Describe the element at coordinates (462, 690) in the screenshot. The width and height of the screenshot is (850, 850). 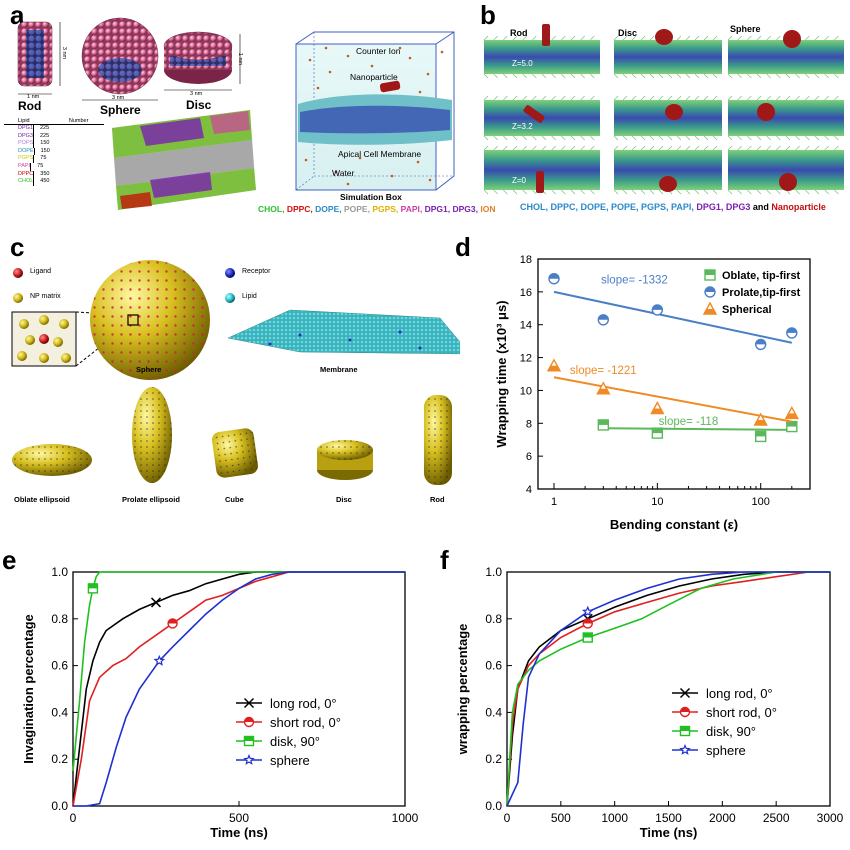
I see `y-axis-label: wrapping percentage` at that location.